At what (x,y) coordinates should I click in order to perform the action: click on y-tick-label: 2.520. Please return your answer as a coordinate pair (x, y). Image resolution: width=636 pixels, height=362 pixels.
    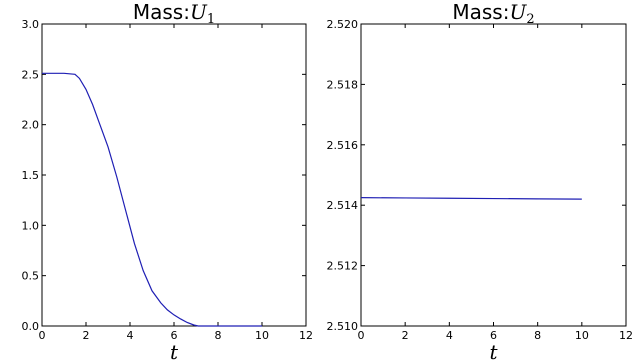
    Looking at the image, I should click on (343, 24).